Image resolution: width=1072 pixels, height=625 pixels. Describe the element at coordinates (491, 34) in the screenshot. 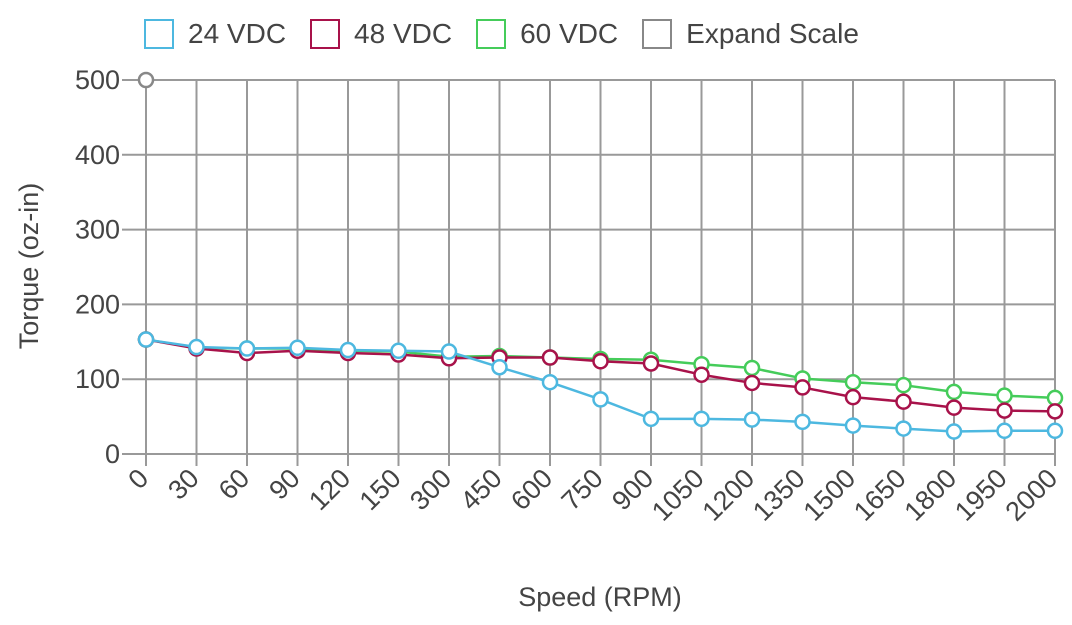

I see `legend-swatch-60vdc` at that location.